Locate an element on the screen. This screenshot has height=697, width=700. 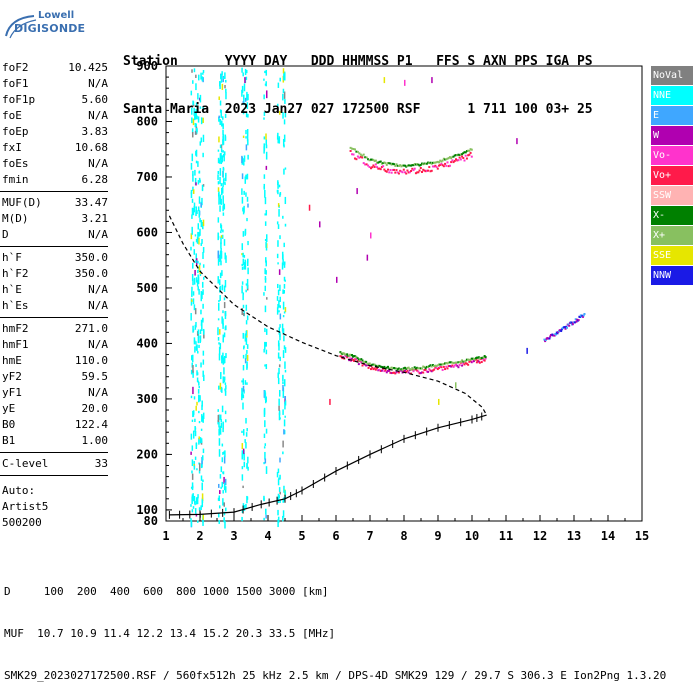
y-tick-label: 900 is located at coordinates (147, 66).